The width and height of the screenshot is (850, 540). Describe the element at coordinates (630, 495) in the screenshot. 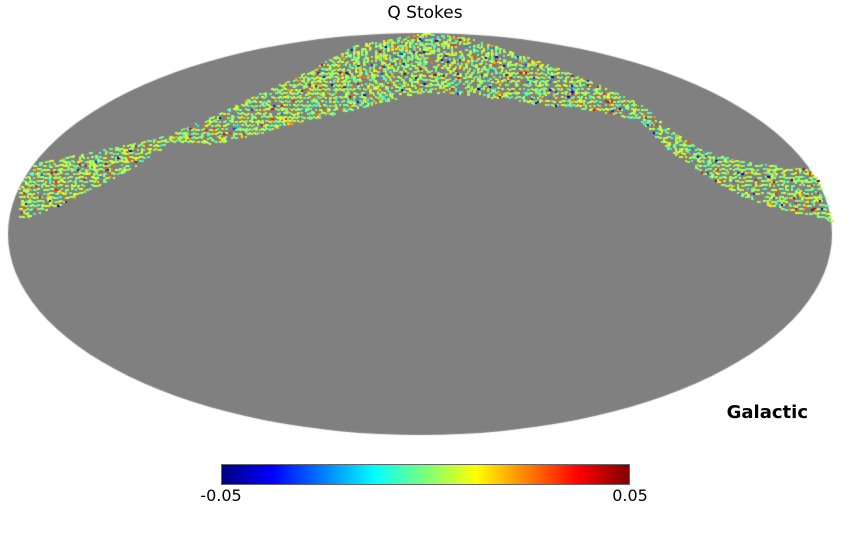

I see `colorbar-max-label: 0.05` at that location.